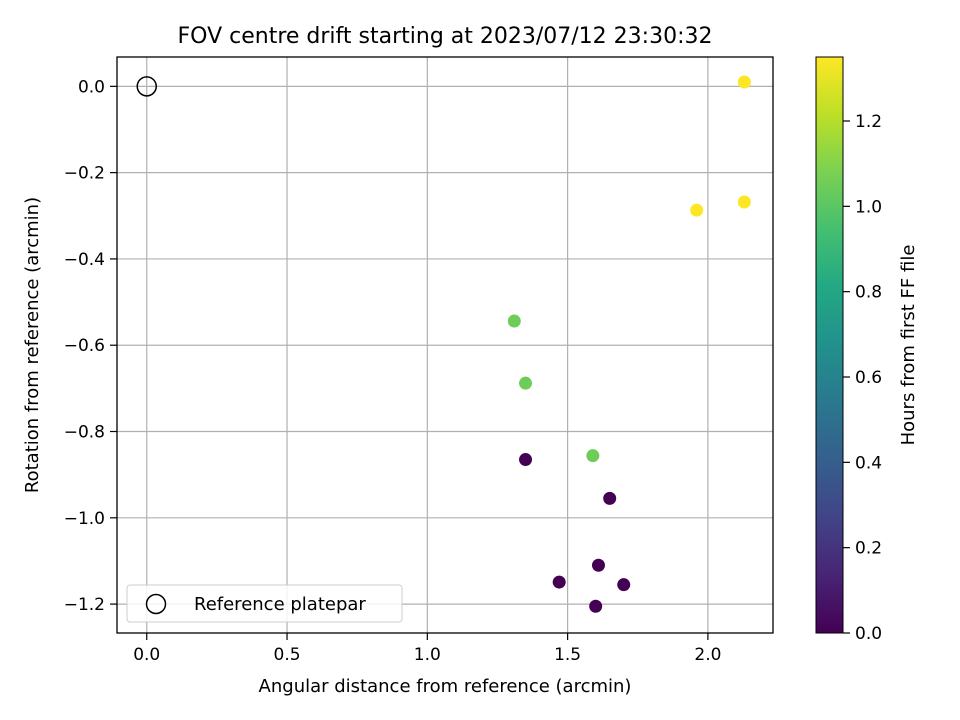  I want to click on legend: Reference platepar, so click(264, 603).